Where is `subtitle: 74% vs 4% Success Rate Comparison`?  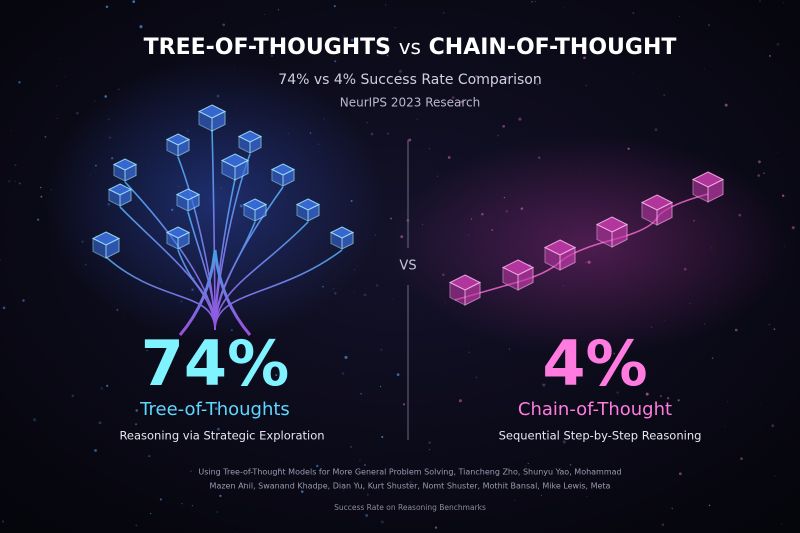 subtitle: 74% vs 4% Success Rate Comparison is located at coordinates (409, 80).